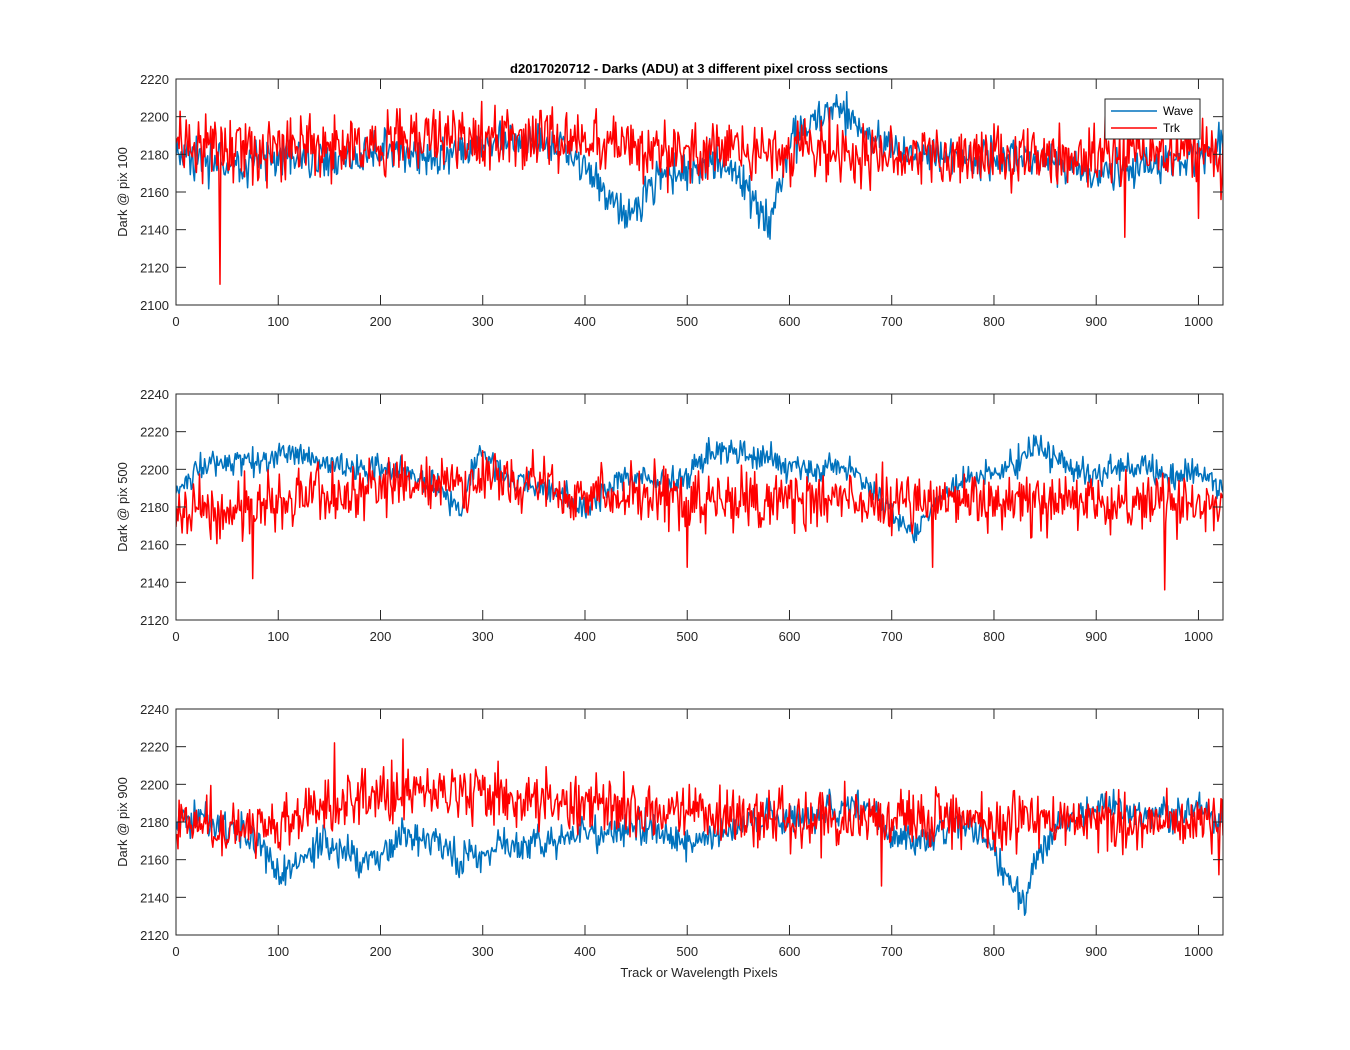 This screenshot has height=1050, width=1350. What do you see at coordinates (1178, 111) in the screenshot?
I see `legend-label-wave: Wave` at bounding box center [1178, 111].